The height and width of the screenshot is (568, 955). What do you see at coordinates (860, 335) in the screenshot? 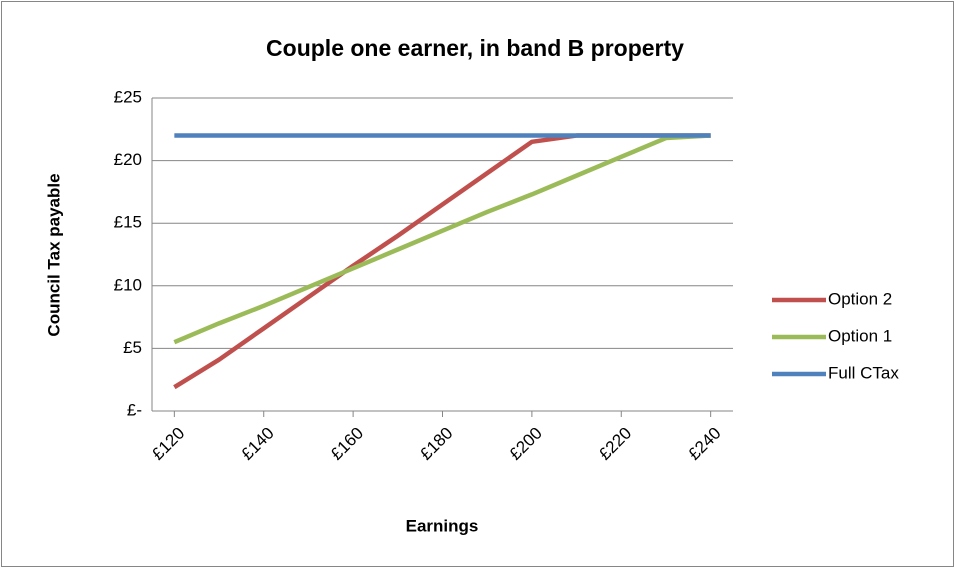
I see `legend-label: Option 1` at bounding box center [860, 335].